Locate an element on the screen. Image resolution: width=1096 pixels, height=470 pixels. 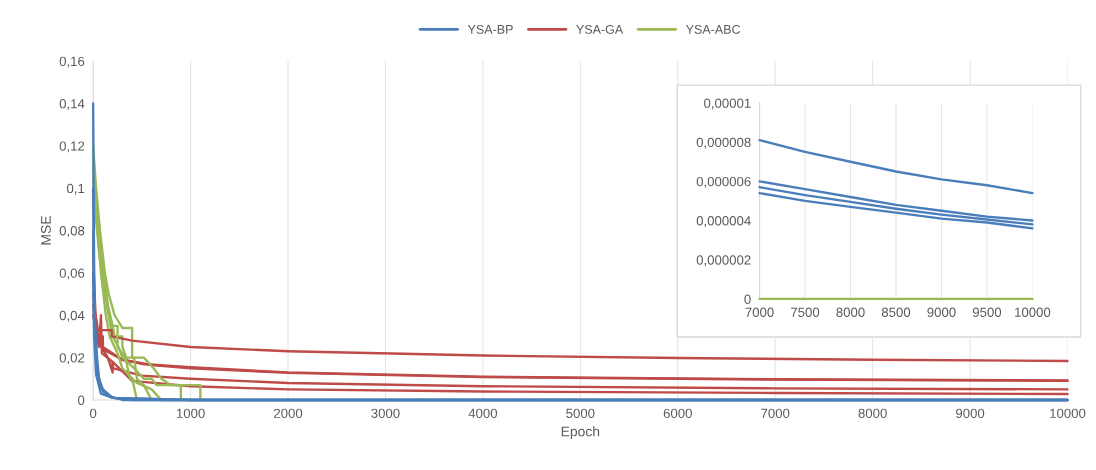
x-tick-label: 9500 is located at coordinates (987, 312).